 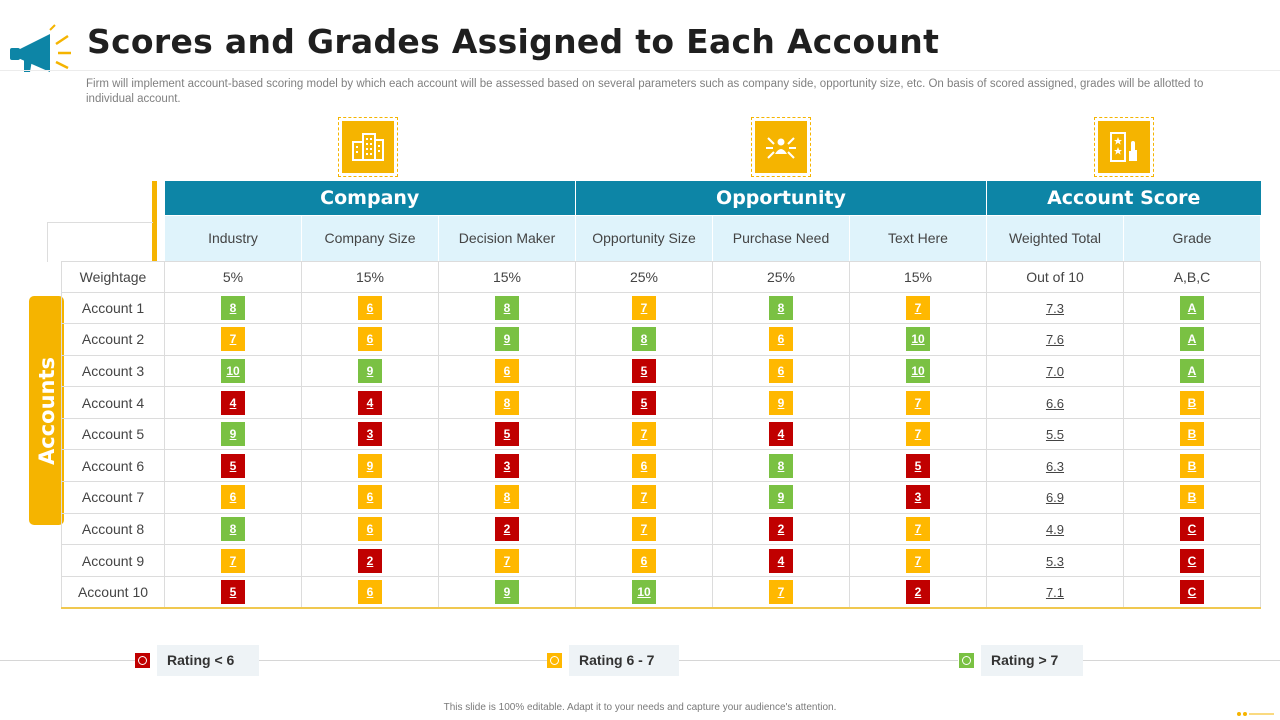 I want to click on account-label: Account 1, so click(x=113, y=308).